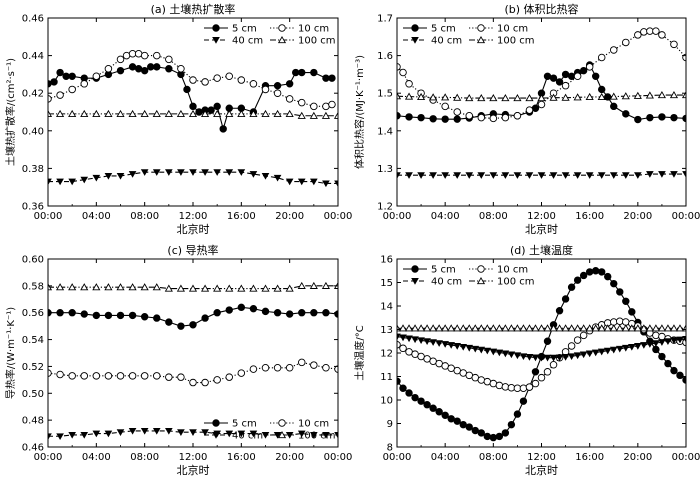  I want to click on y-tick-label: 0.36, so click(33, 207).